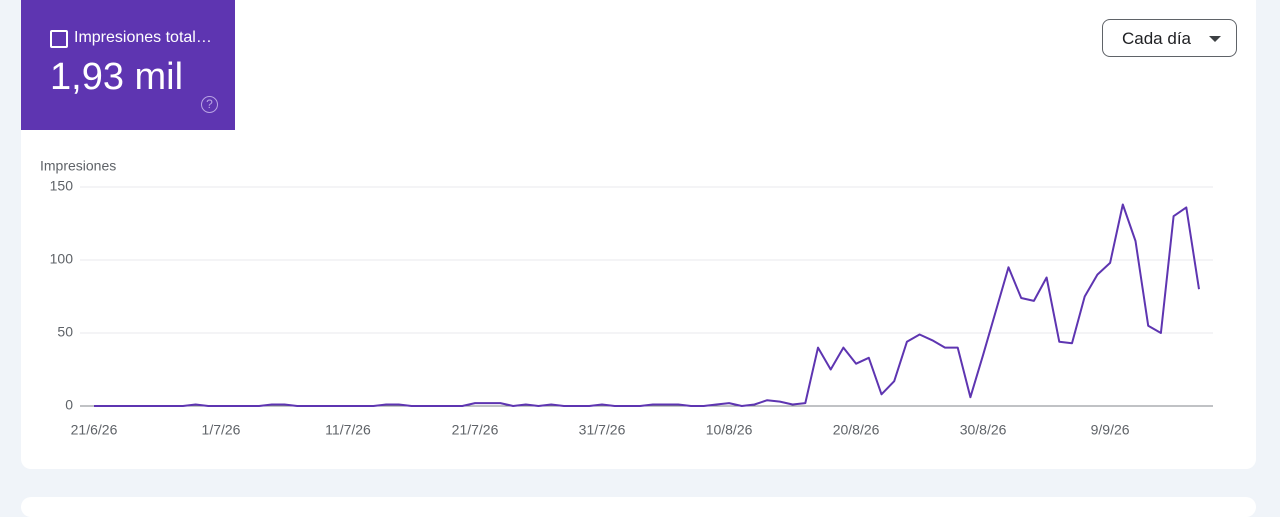 The height and width of the screenshot is (517, 1280). I want to click on y-tick-label: 0, so click(69, 405).